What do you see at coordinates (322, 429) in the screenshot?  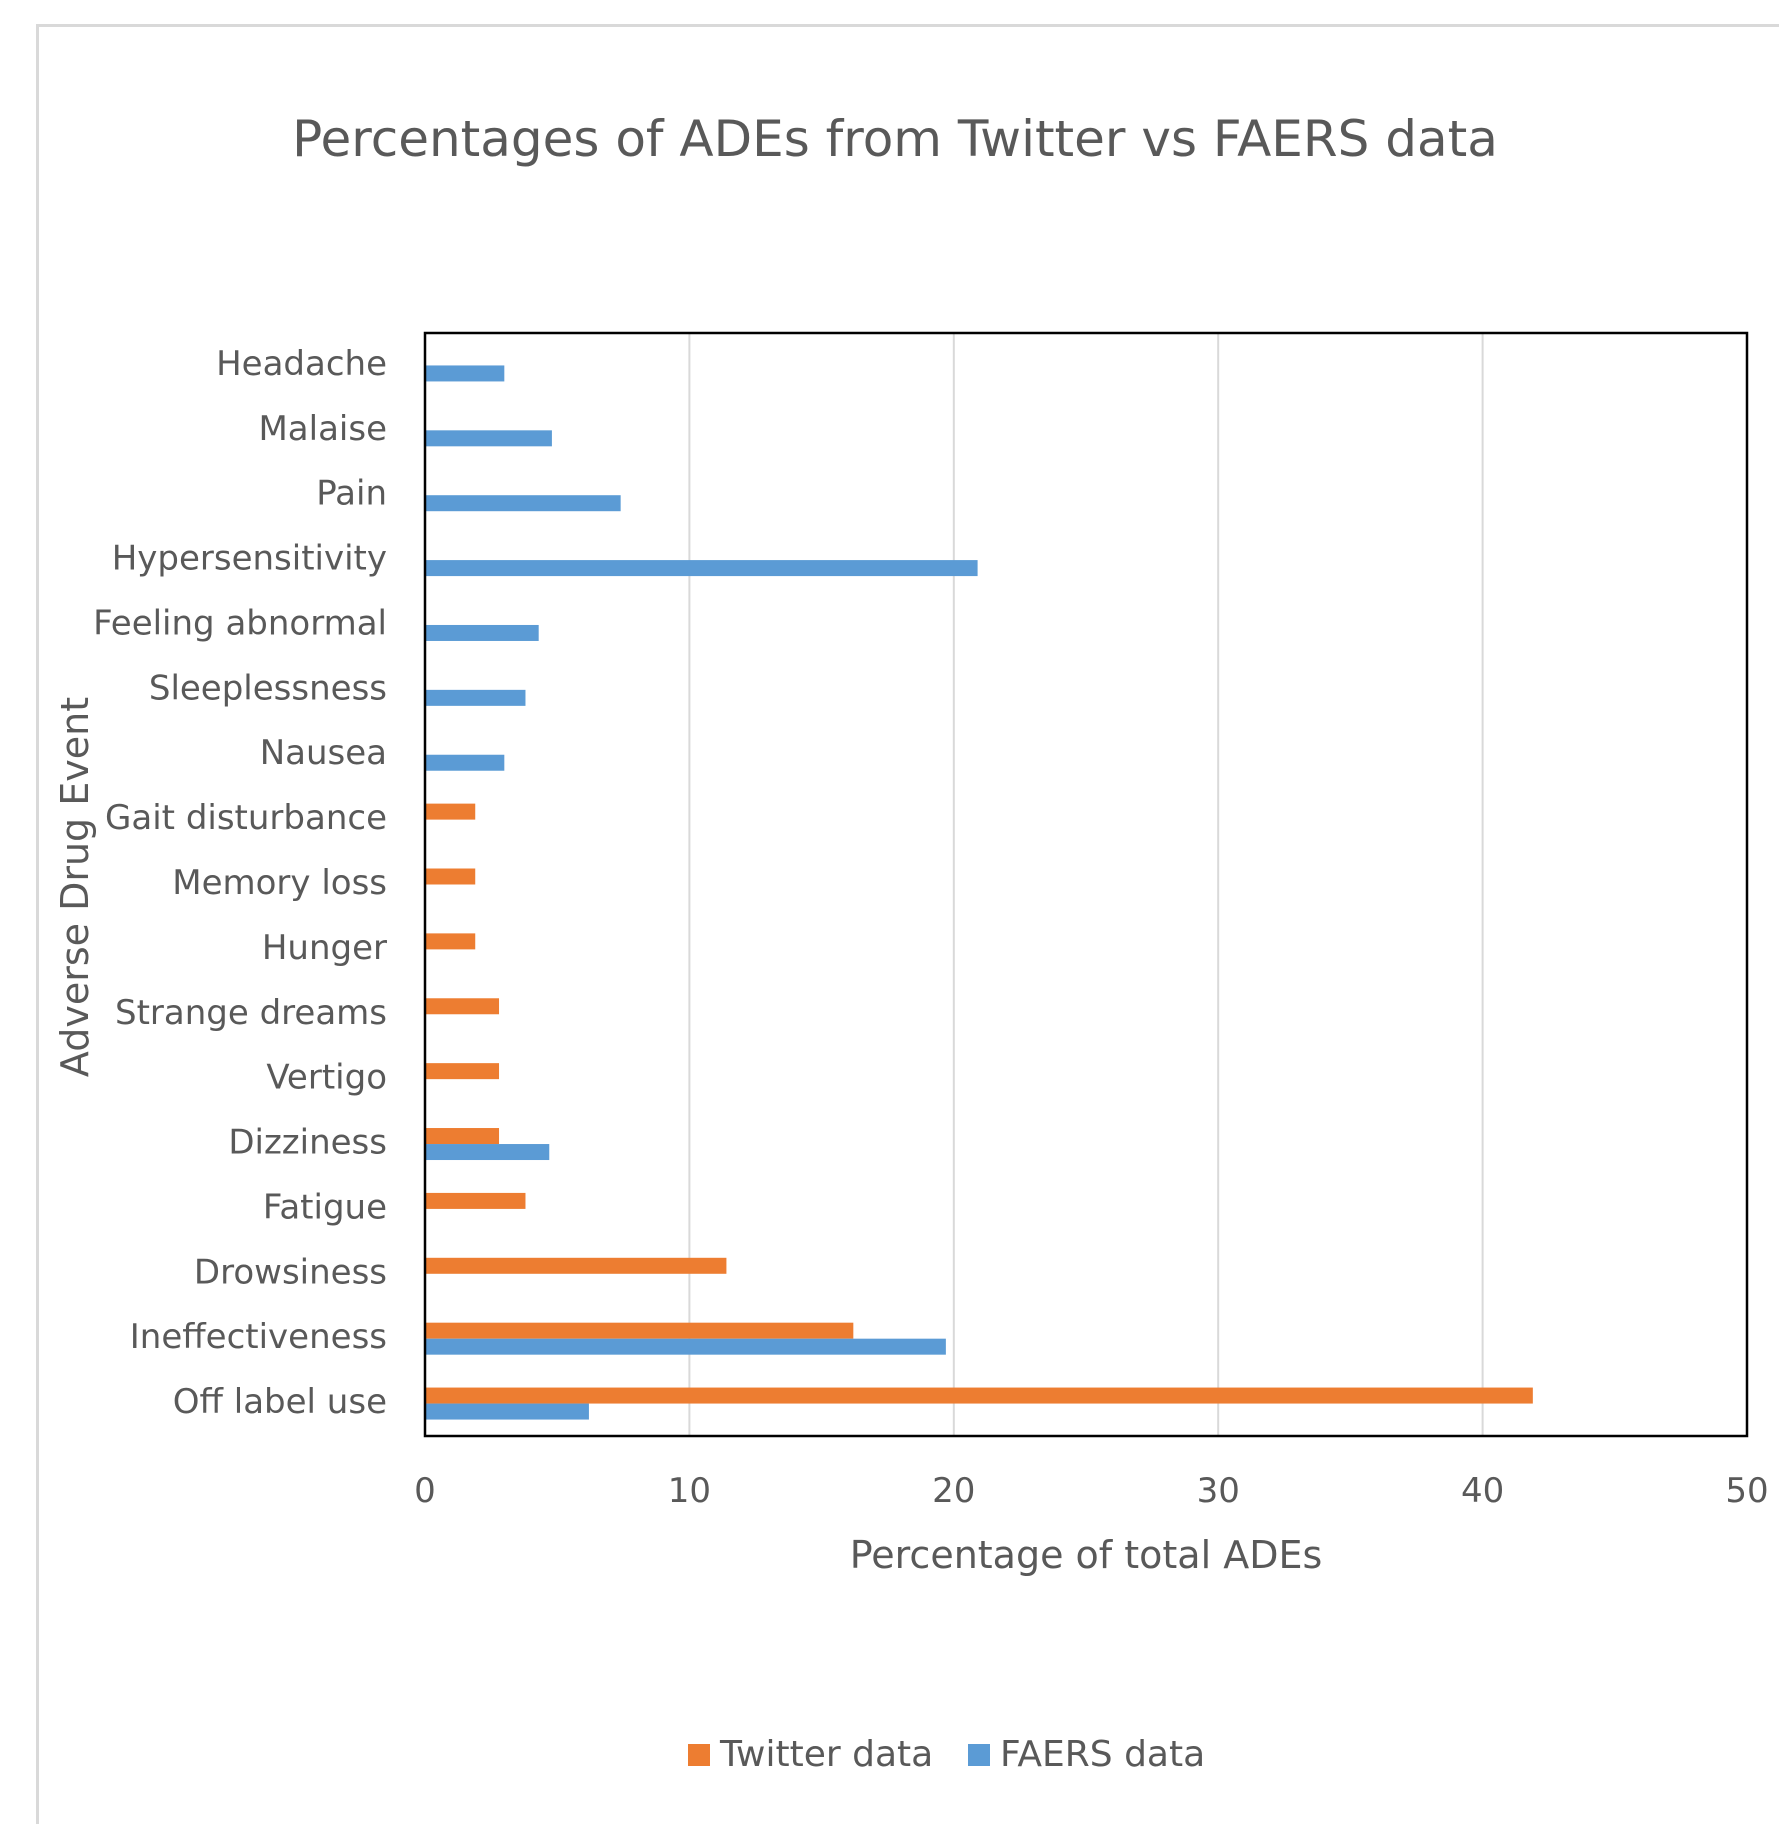 I see `category-label: Malaise` at bounding box center [322, 429].